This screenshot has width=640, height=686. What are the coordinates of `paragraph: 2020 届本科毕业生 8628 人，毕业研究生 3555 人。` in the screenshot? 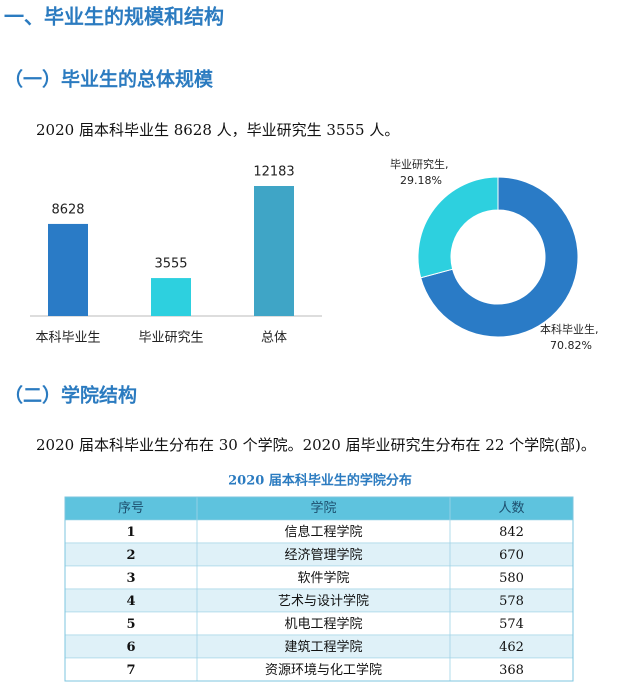 It's located at (217, 130).